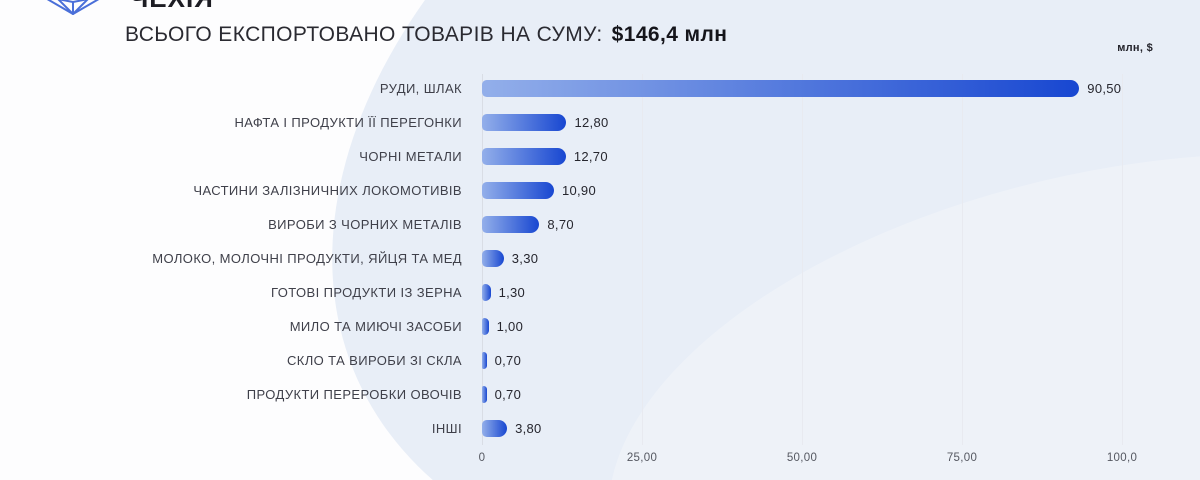  What do you see at coordinates (600, 190) in the screenshot?
I see `bar-row: ЧАСТИНИ ЗАЛІЗНИЧНИХ ЛОКОМОТИВІВ 10,90` at bounding box center [600, 190].